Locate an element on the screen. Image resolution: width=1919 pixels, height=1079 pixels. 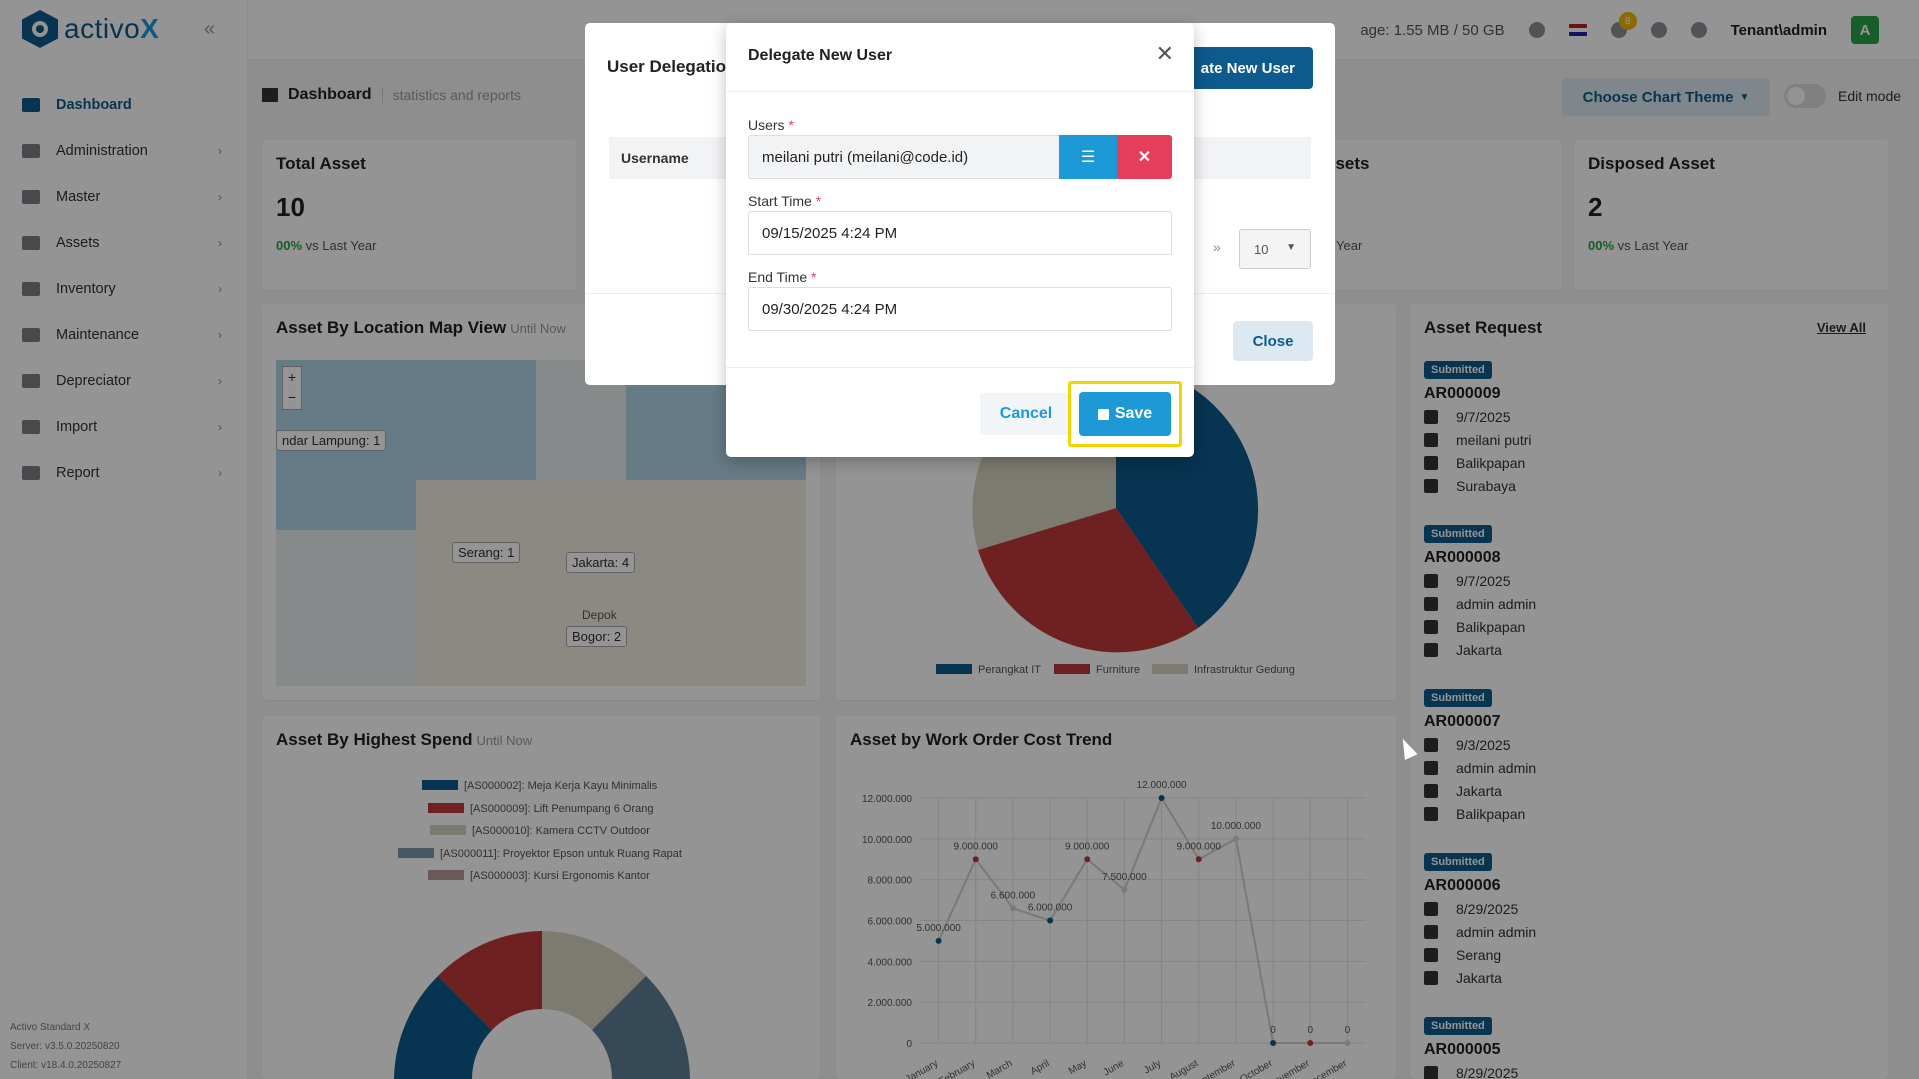
choose-chart-theme-button: Choose Chart Theme ▼ is located at coordinates (1666, 97).